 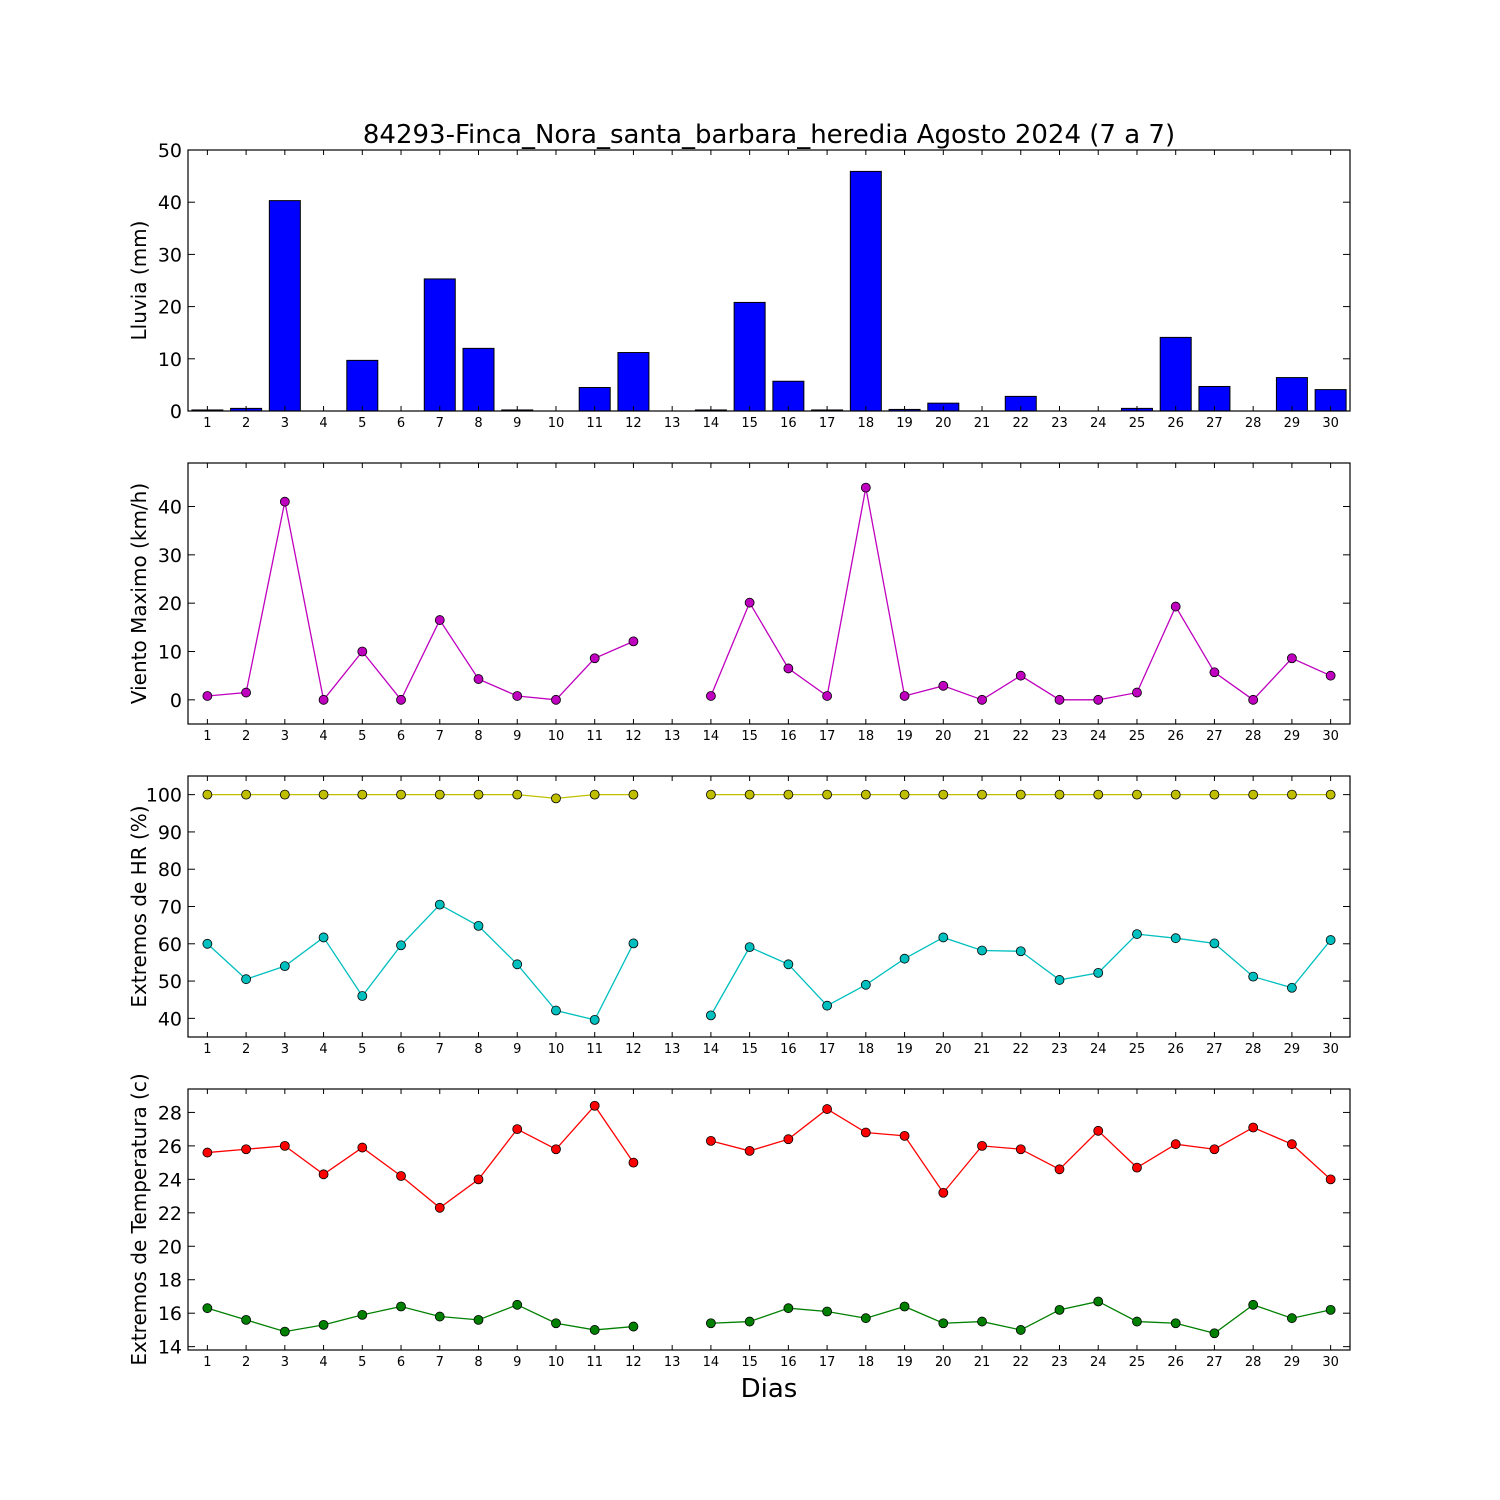 What do you see at coordinates (285, 1049) in the screenshot?
I see `x-tick-label: 3` at bounding box center [285, 1049].